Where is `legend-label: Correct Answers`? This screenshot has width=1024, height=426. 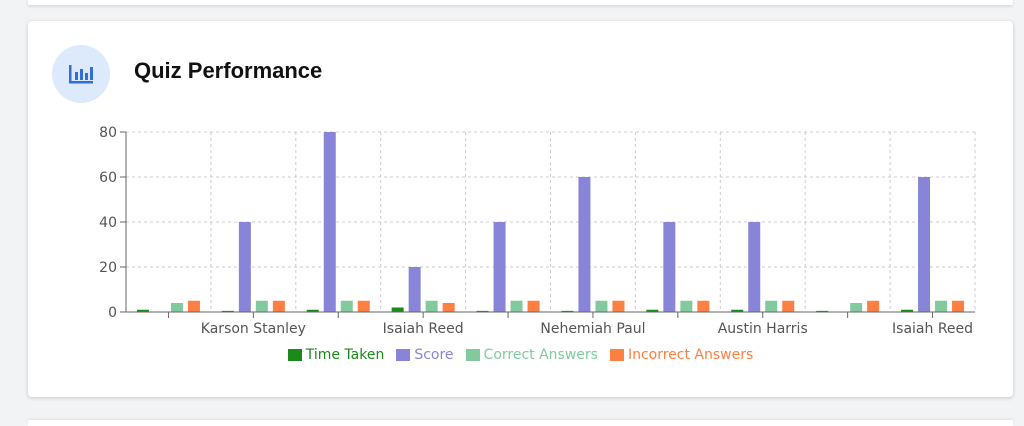 legend-label: Correct Answers is located at coordinates (540, 355).